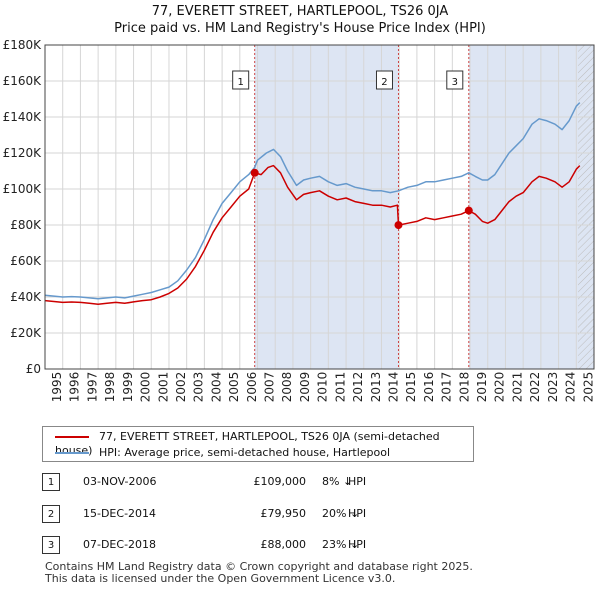 The image size is (600, 590). What do you see at coordinates (26, 225) in the screenshot?
I see `y-tick-label: £80K` at bounding box center [26, 225].